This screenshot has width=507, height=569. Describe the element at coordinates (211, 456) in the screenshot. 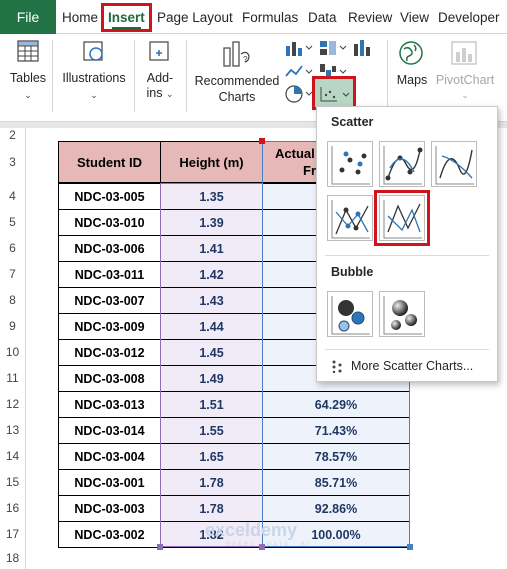

I see `height-cell: 1.65` at that location.